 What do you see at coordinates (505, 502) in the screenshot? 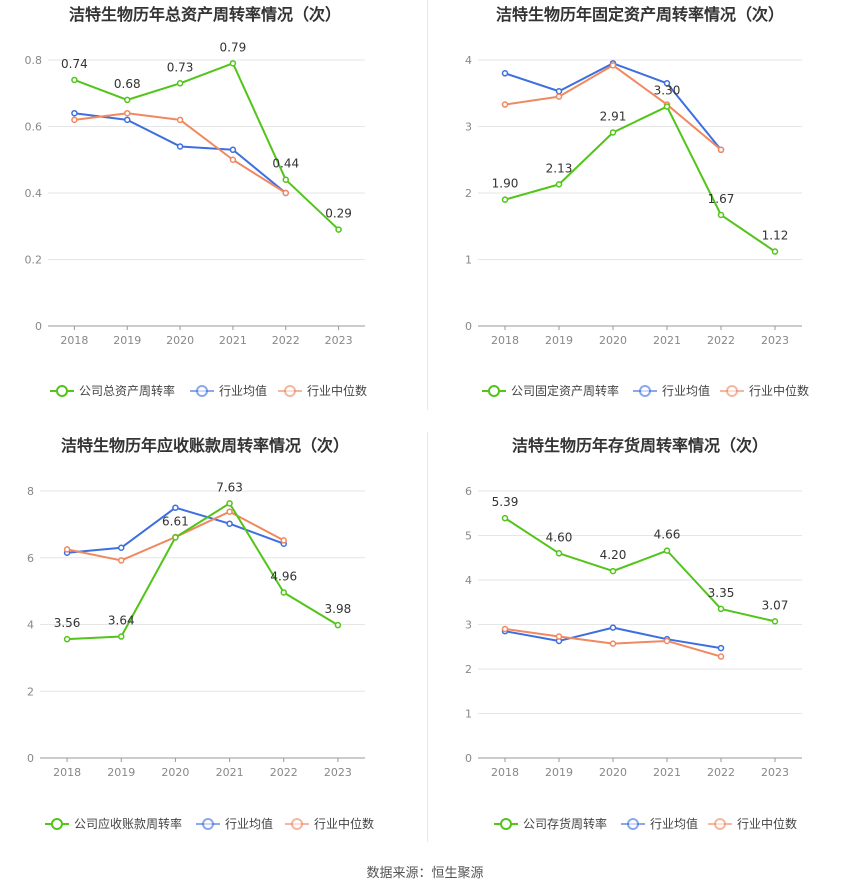
I see `data-label-3: 5.39` at bounding box center [505, 502].